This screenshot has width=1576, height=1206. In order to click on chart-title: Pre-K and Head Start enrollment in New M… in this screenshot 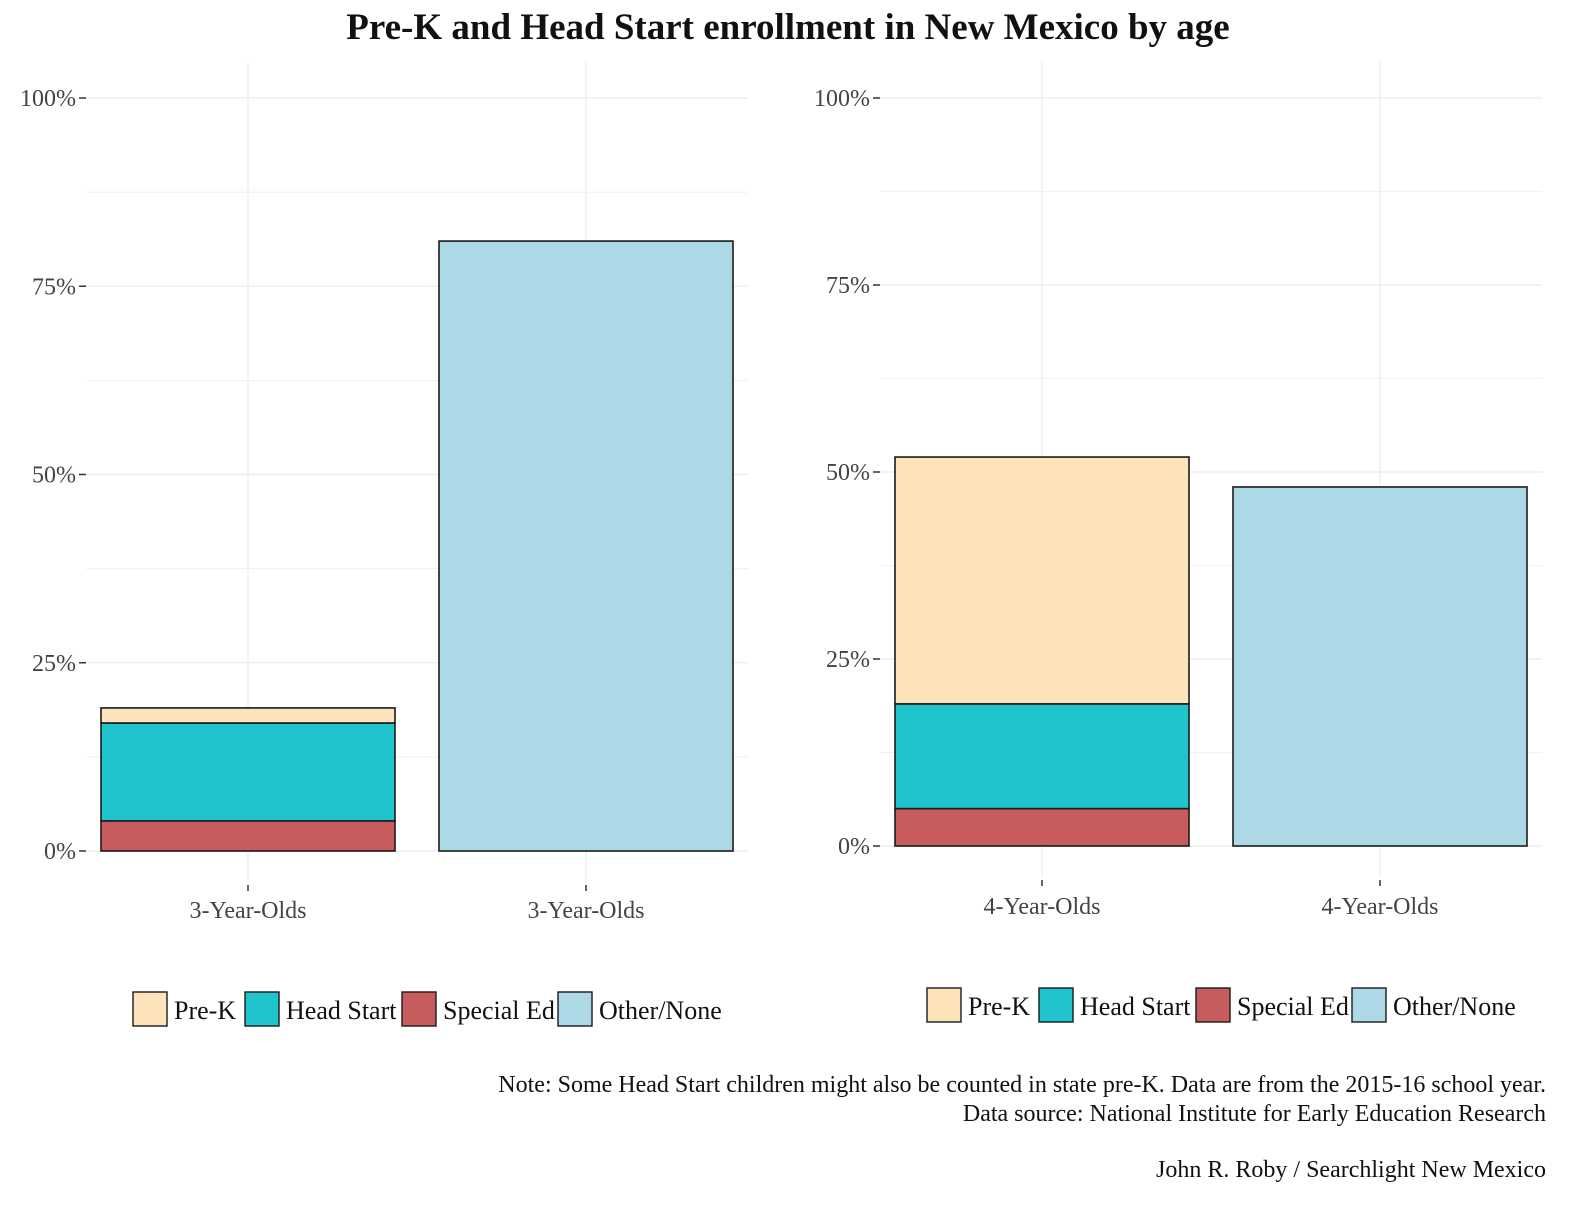, I will do `click(788, 27)`.